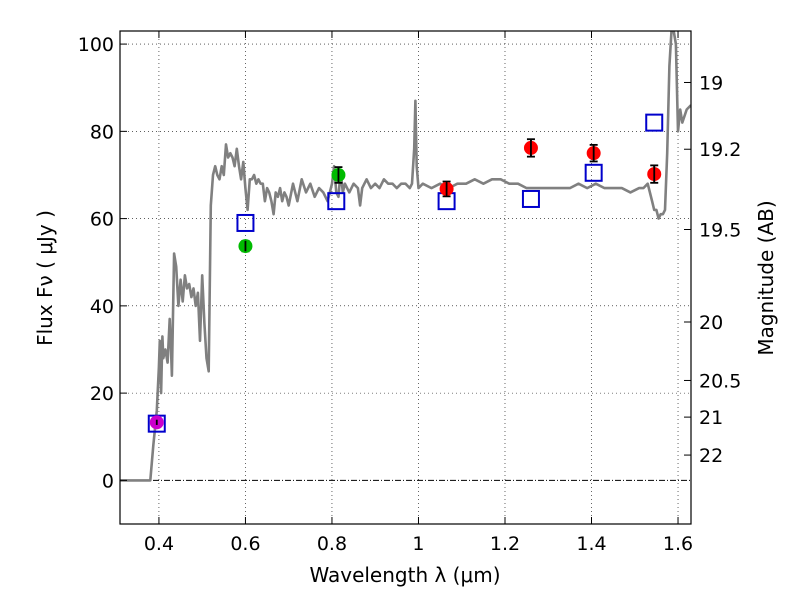 The width and height of the screenshot is (800, 600). Describe the element at coordinates (505, 544) in the screenshot. I see `x-tick-label: 1.2` at that location.